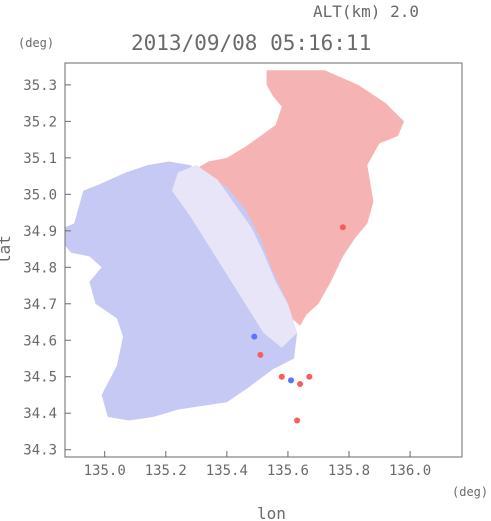 This screenshot has height=521, width=491. Describe the element at coordinates (298, 324) in the screenshot. I see `velocity-speckles` at that location.